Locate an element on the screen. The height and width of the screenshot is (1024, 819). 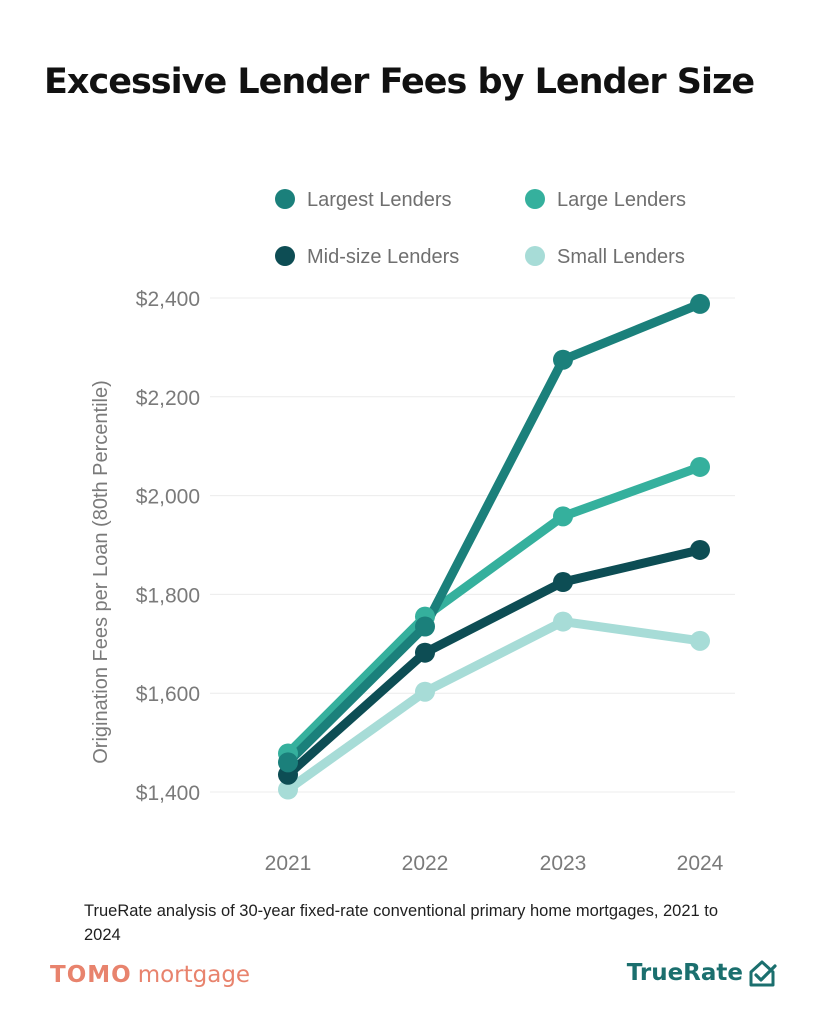
house-check-icon is located at coordinates (763, 973).